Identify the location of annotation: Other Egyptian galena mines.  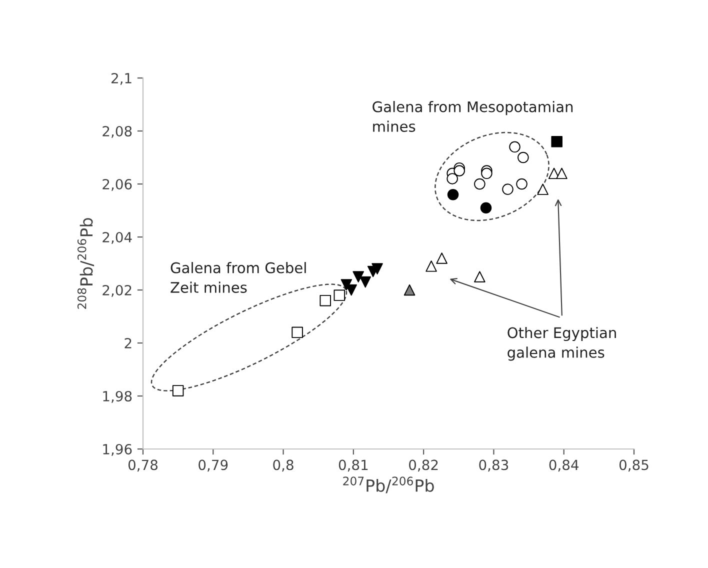
(562, 343).